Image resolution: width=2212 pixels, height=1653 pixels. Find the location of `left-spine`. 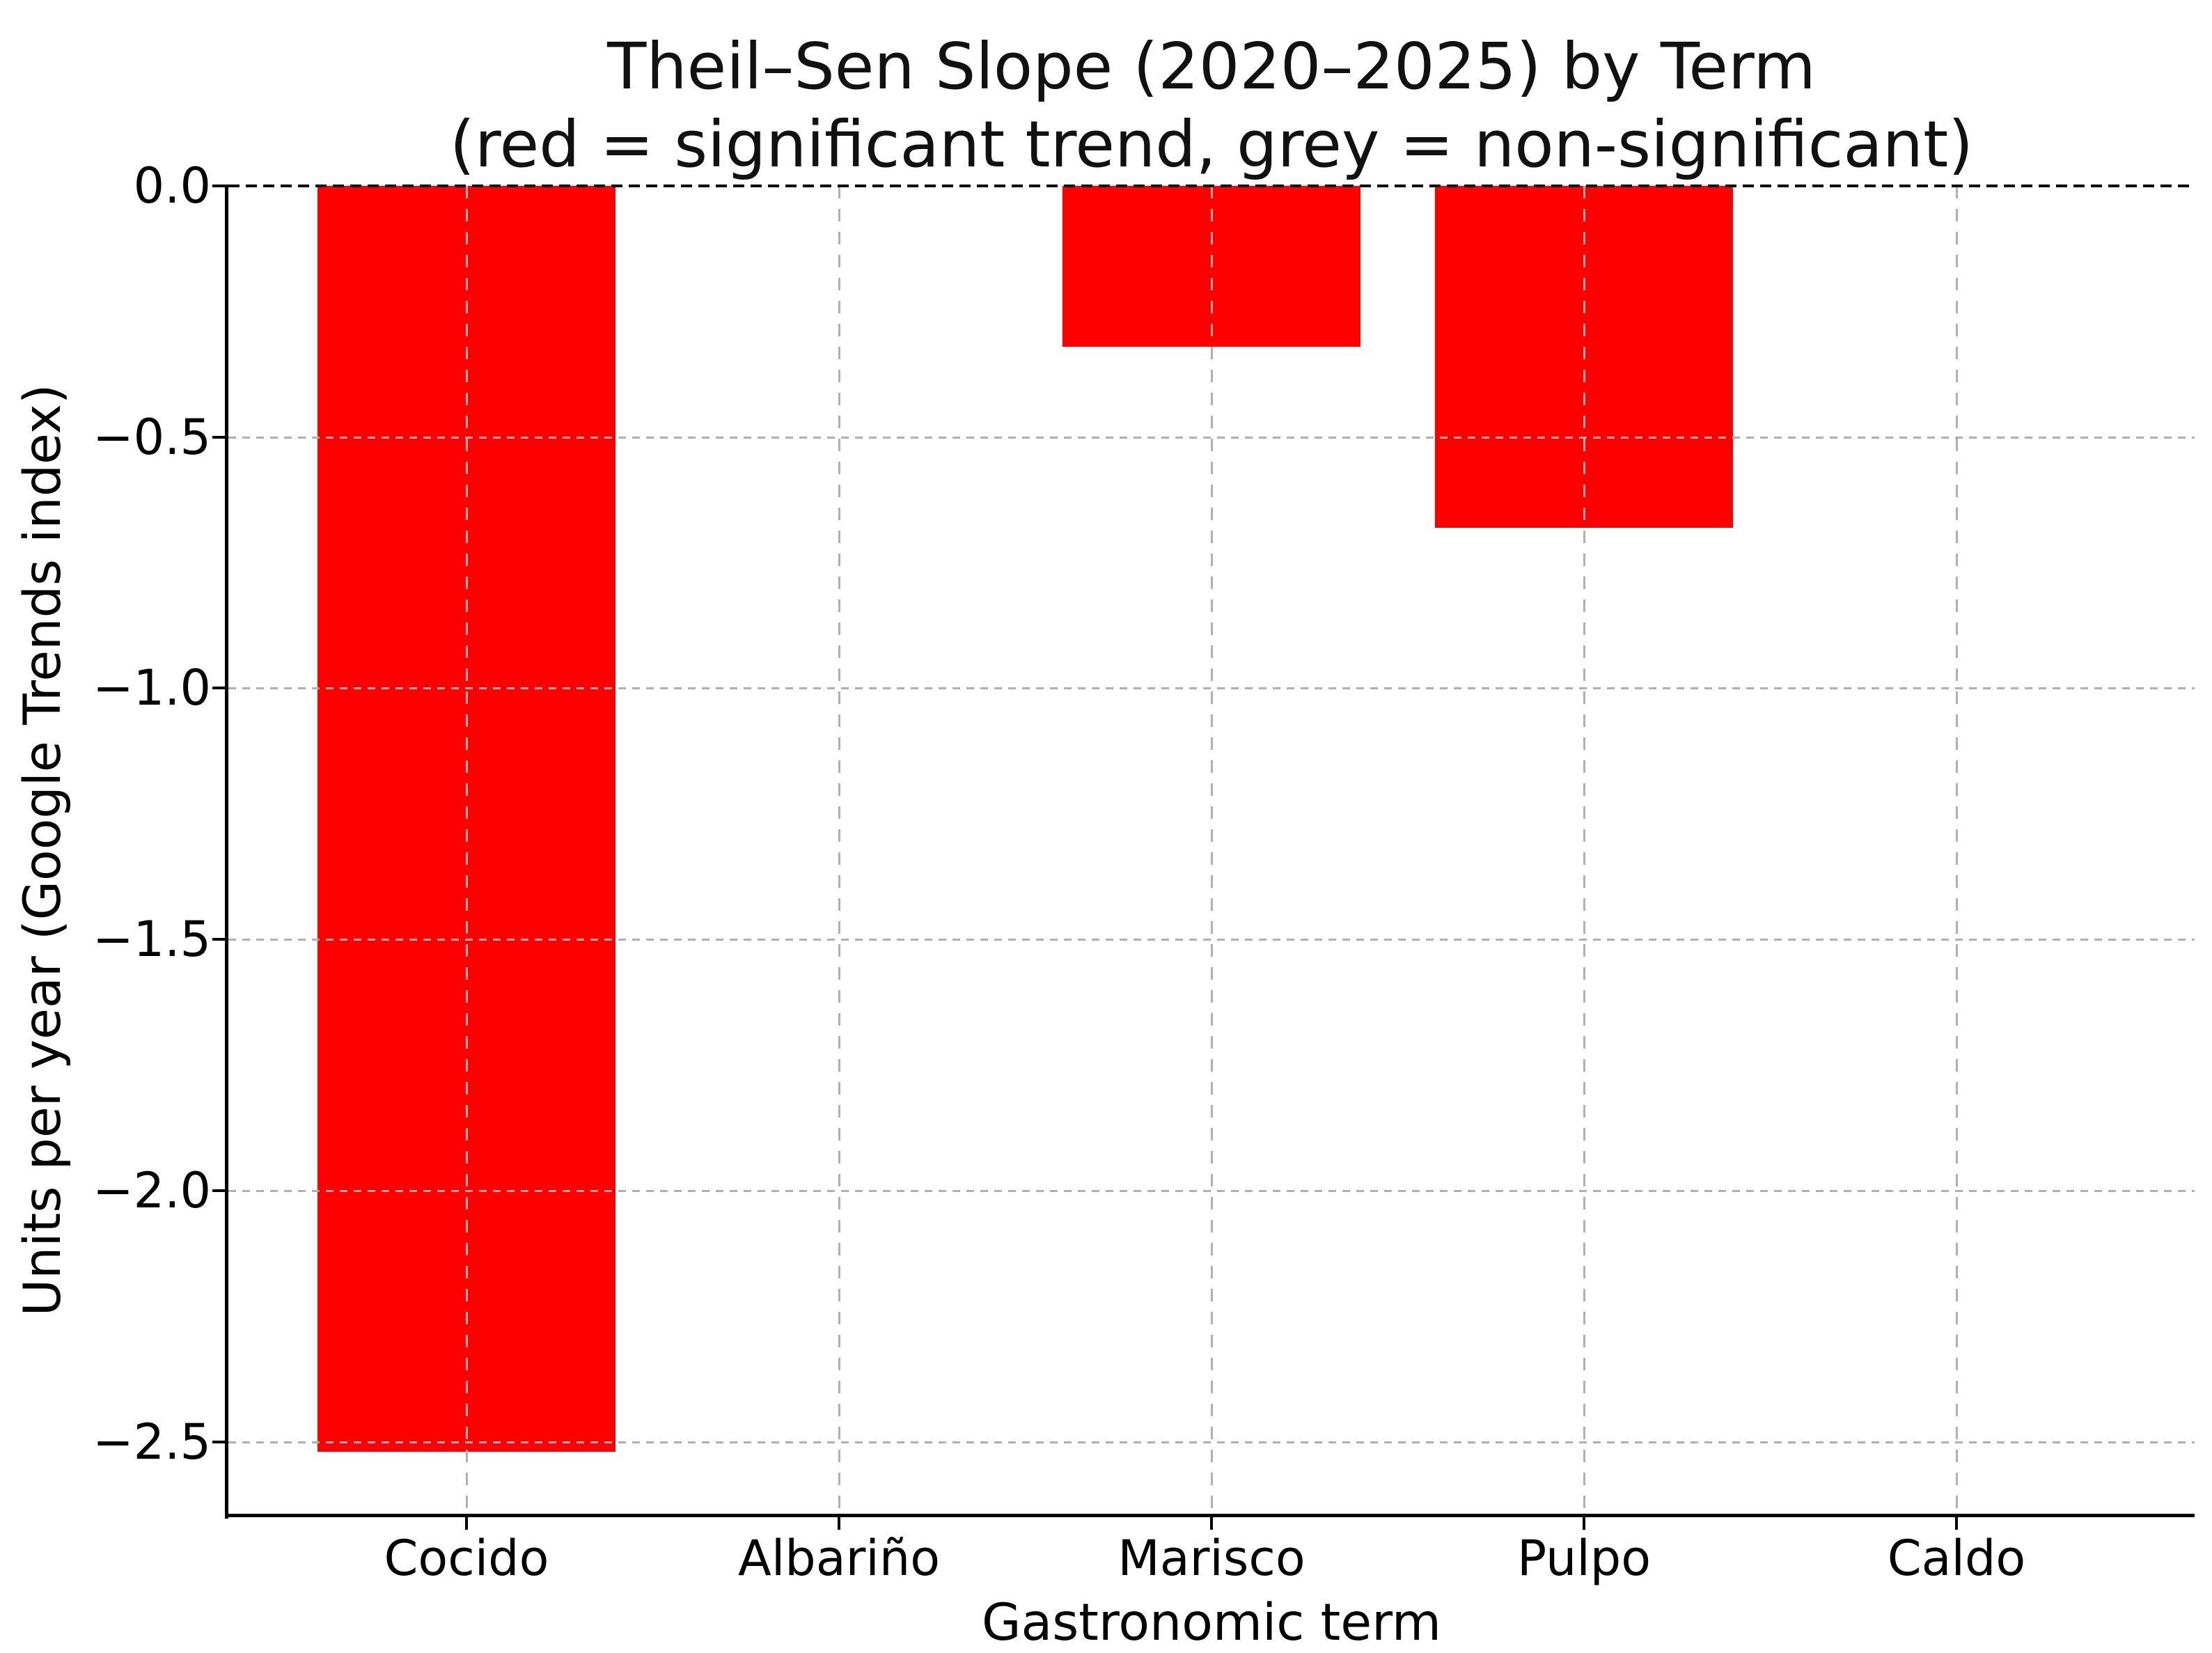

left-spine is located at coordinates (226, 852).